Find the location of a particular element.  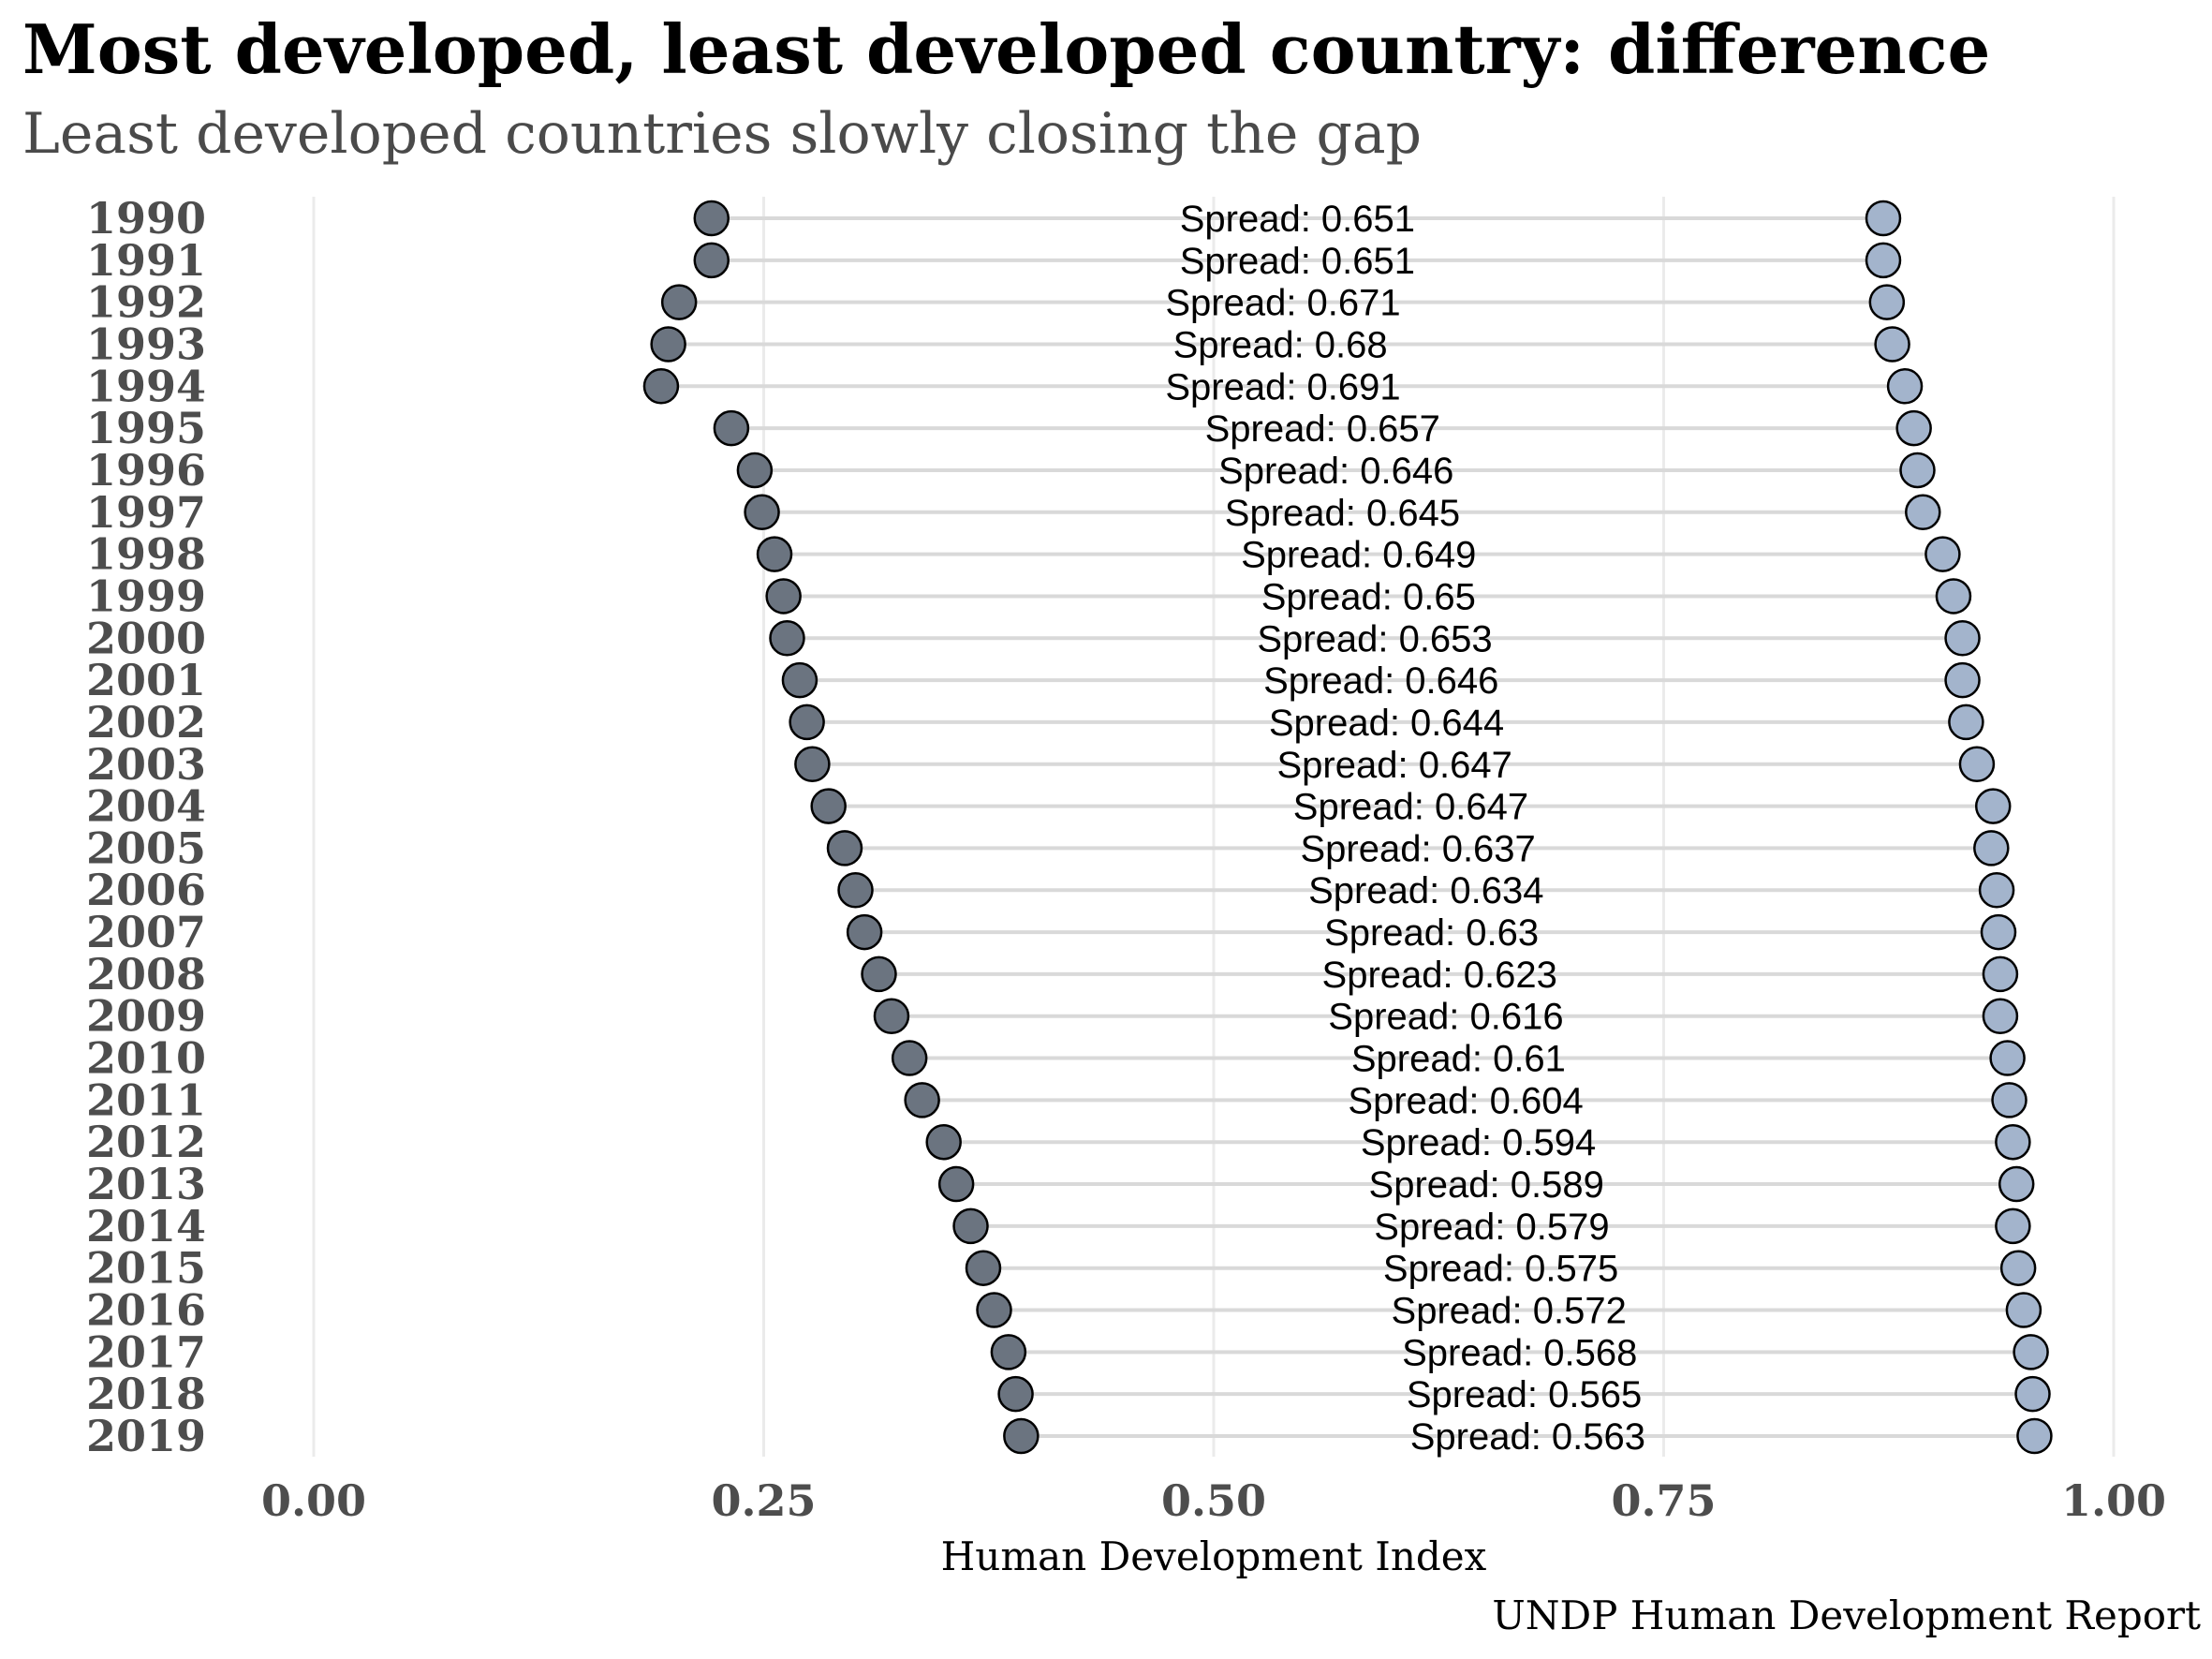

point-min-1995 is located at coordinates (731, 428).